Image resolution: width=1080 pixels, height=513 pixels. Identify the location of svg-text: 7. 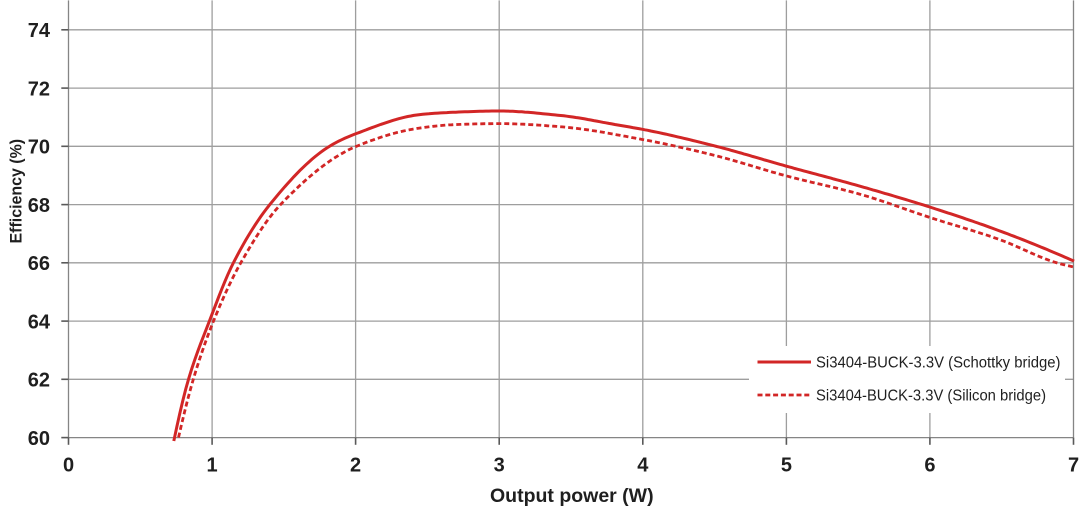
(1073, 466).